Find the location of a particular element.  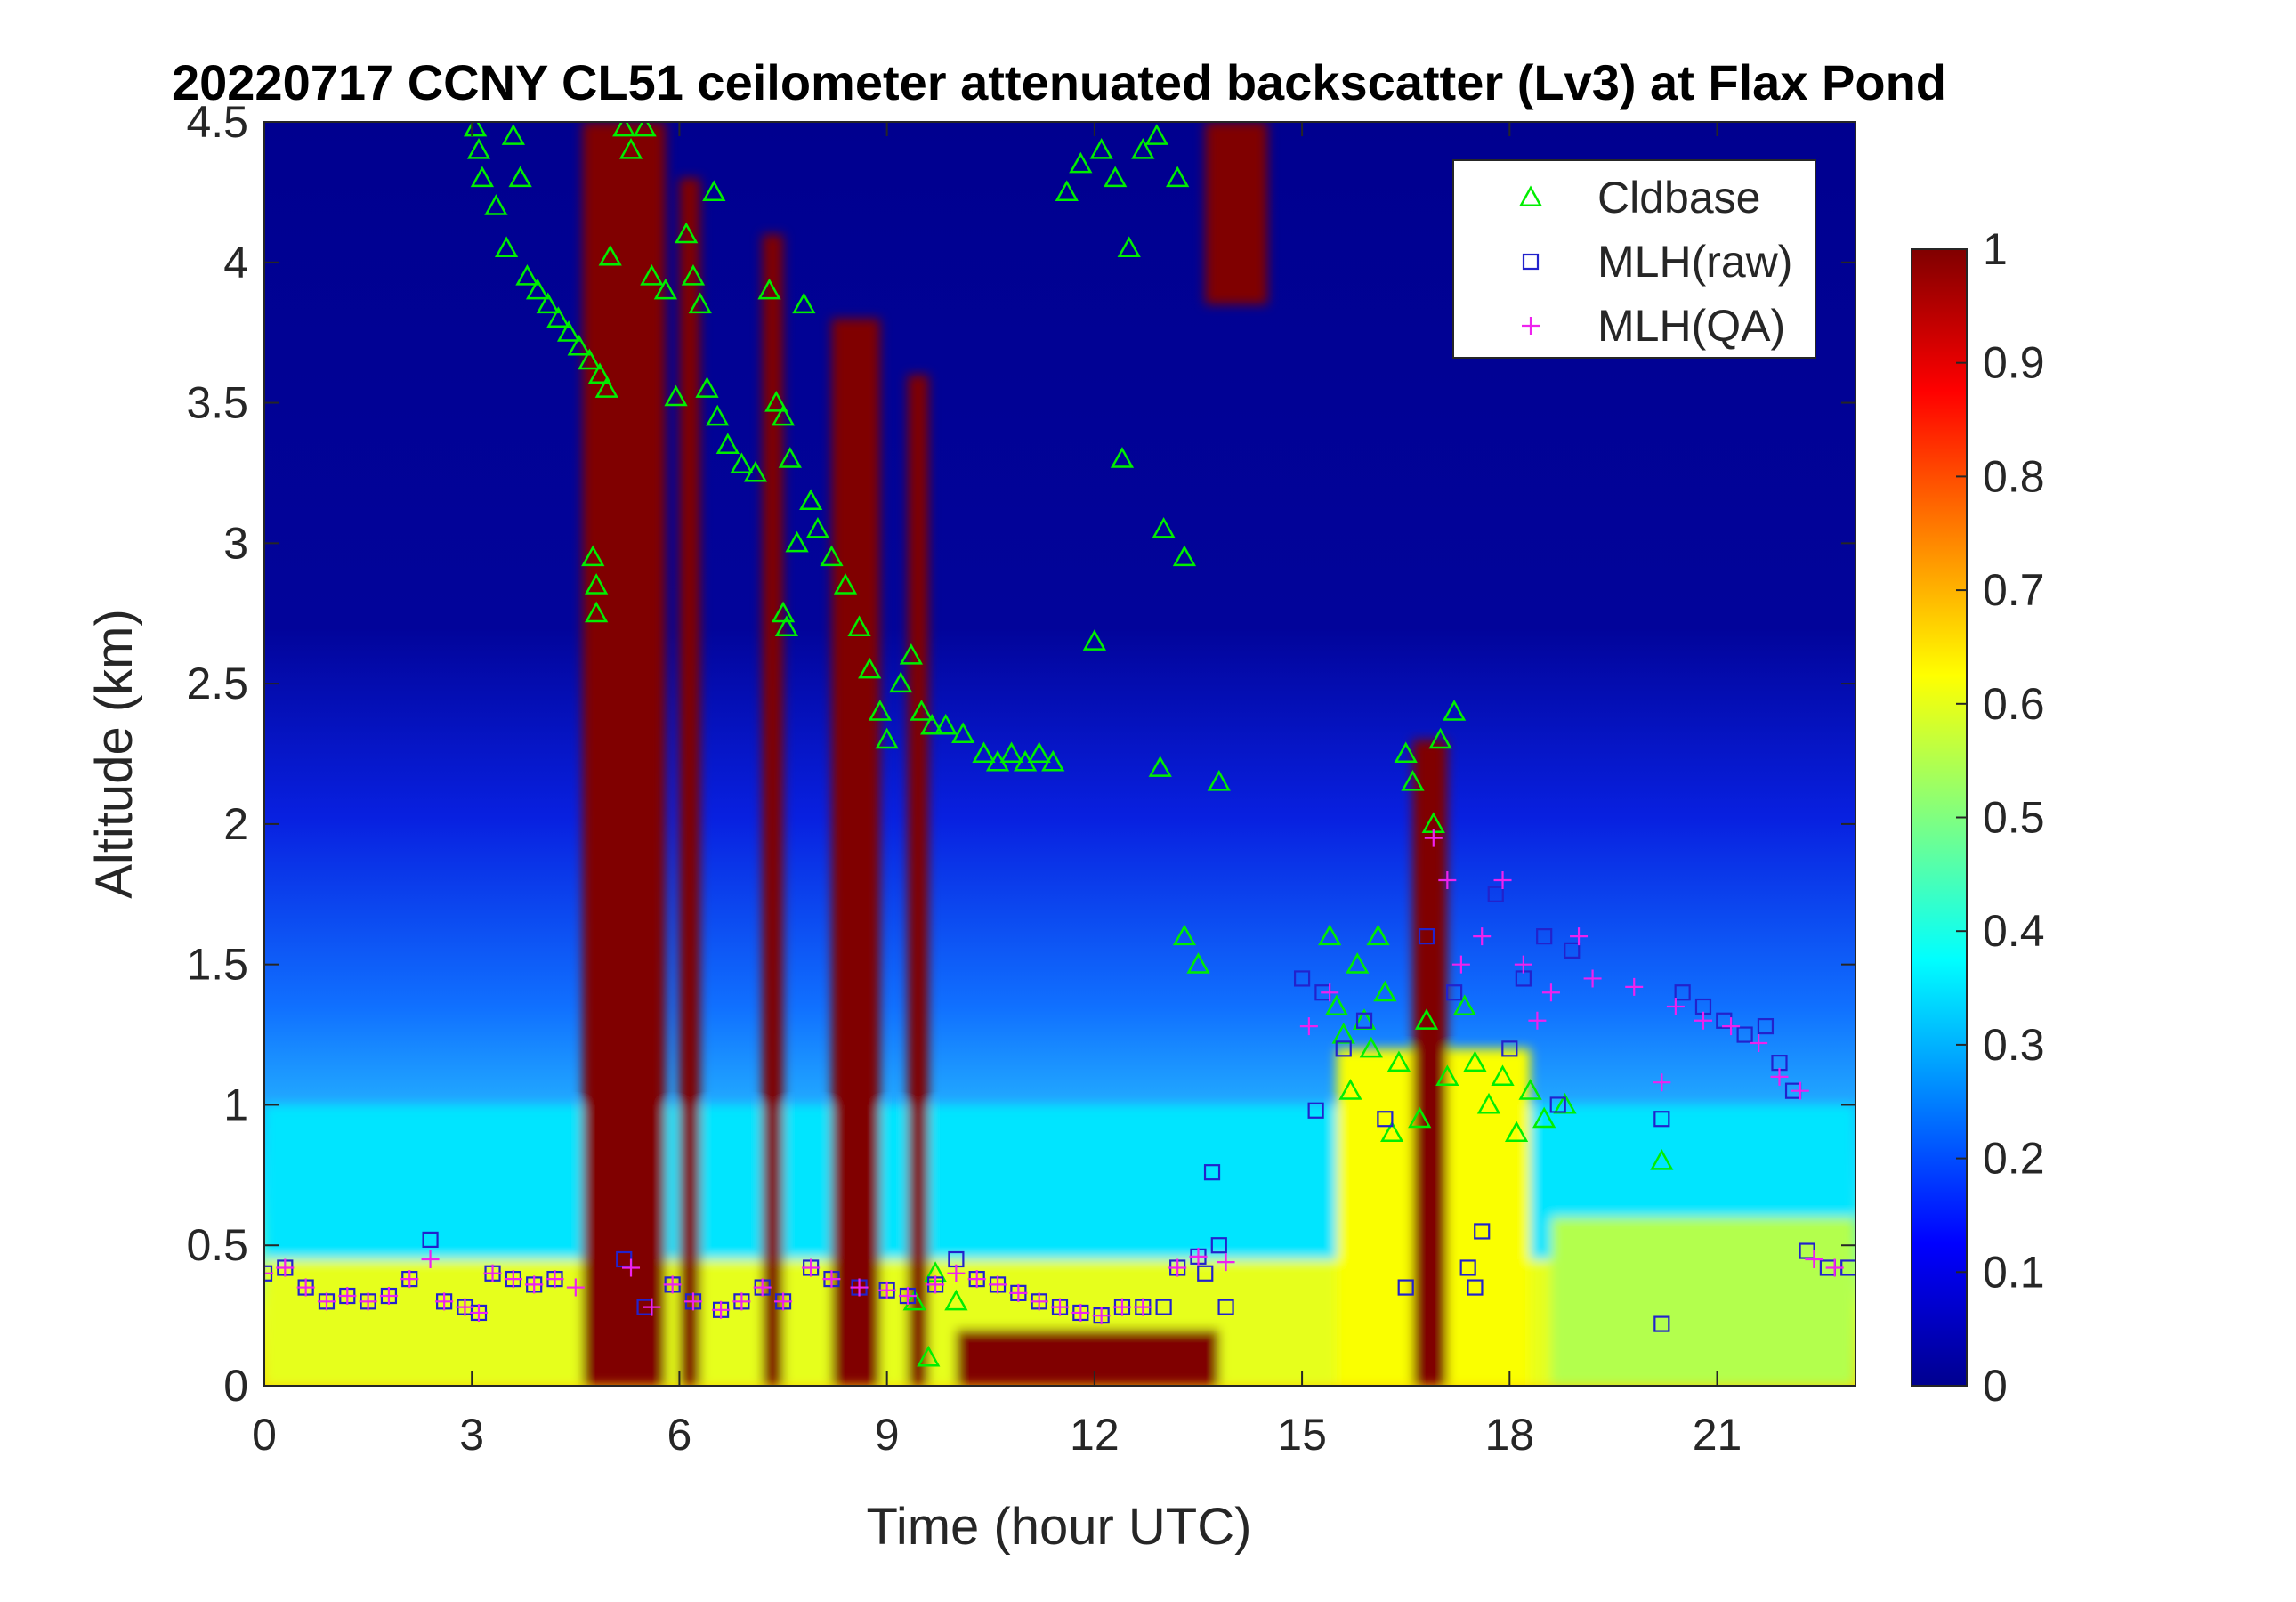

legend: Cldbase MLH(raw) MLH(QA) is located at coordinates (1634, 259).